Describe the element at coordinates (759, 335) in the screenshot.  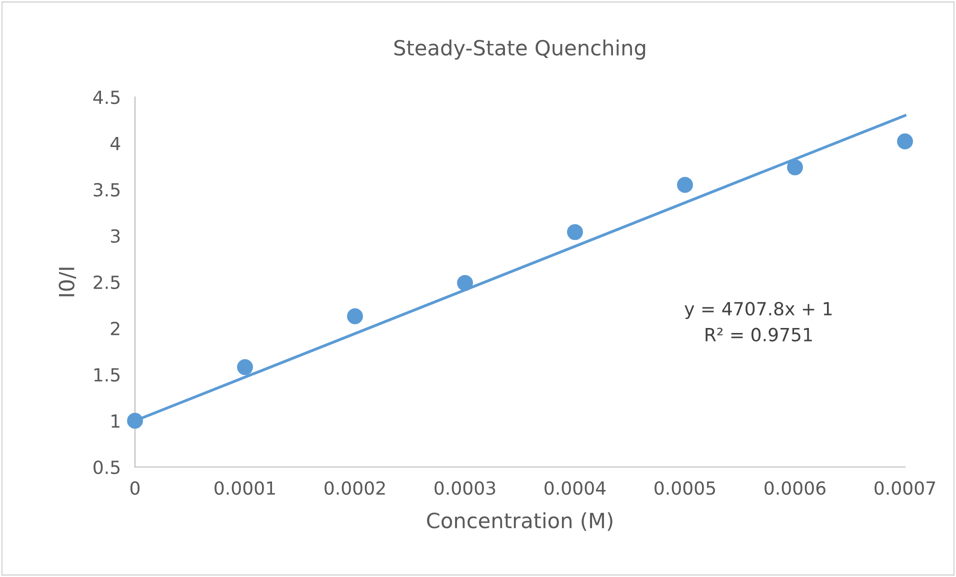
I see `annotation: R² = 0.9751` at that location.